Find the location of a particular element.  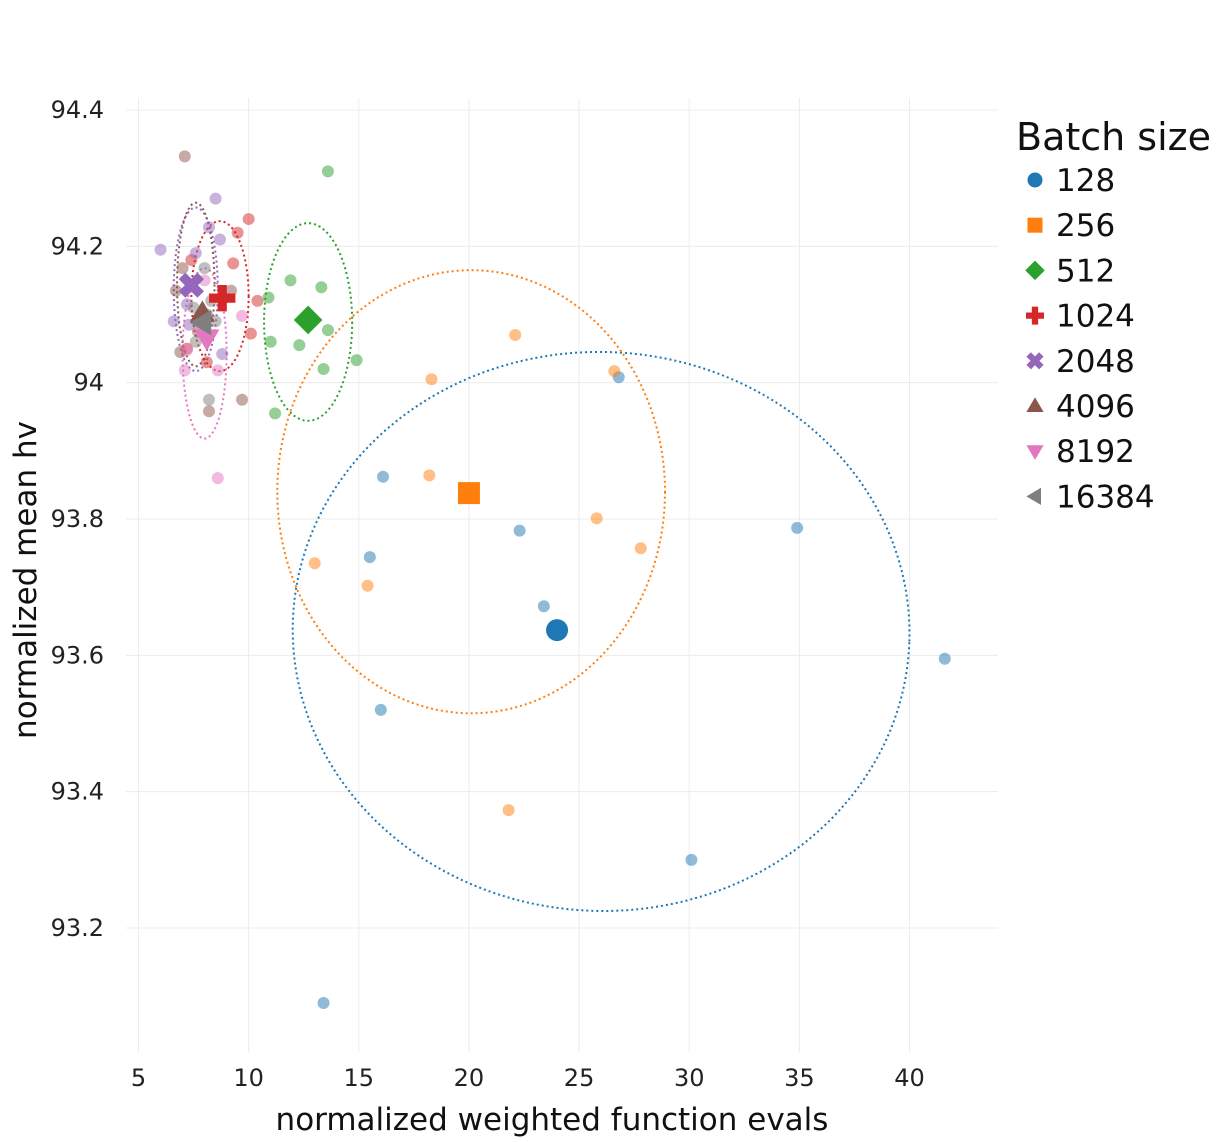

legend-title: Batch size is located at coordinates (1113, 137).